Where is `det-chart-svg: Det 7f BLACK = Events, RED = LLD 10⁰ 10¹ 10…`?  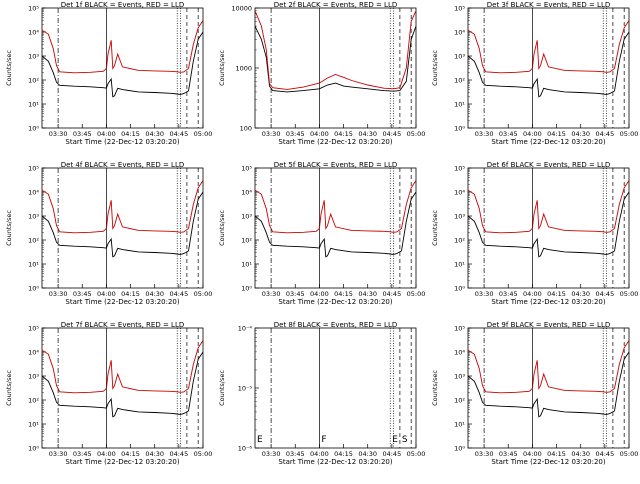
det-chart-svg: Det 7f BLACK = Events, RED = LLD 10⁰ 10¹ 10… is located at coordinates (109, 393).